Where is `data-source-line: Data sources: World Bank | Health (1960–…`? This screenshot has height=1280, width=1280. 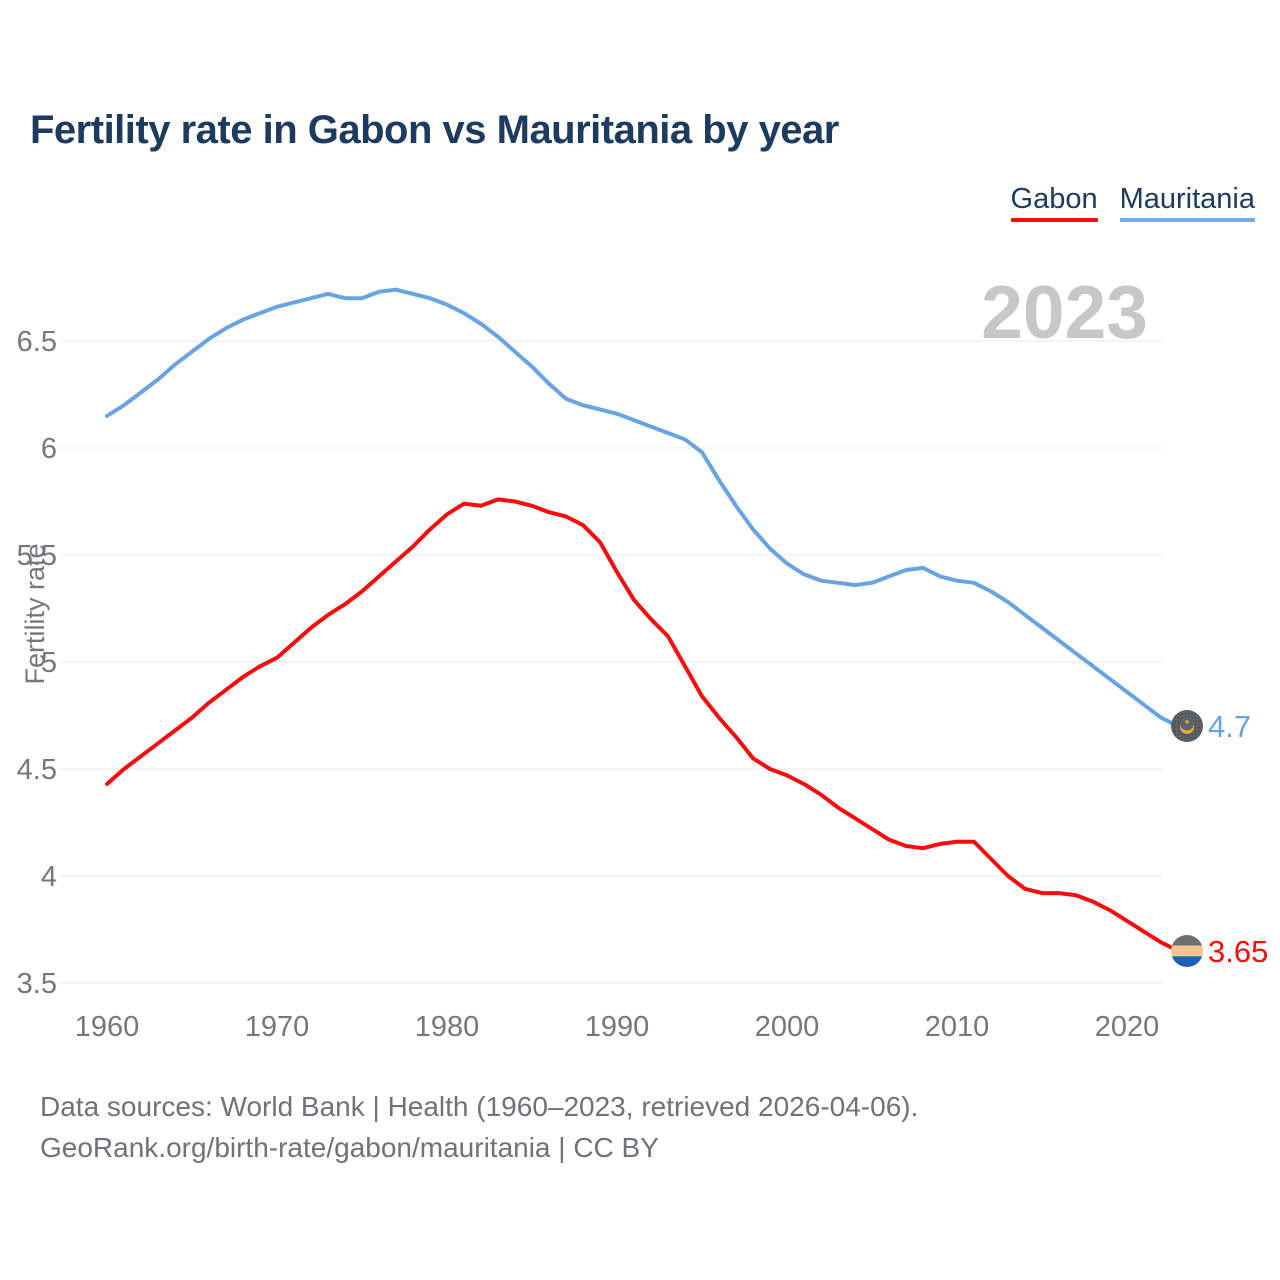
data-source-line: Data sources: World Bank | Health (1960–… is located at coordinates (479, 1106).